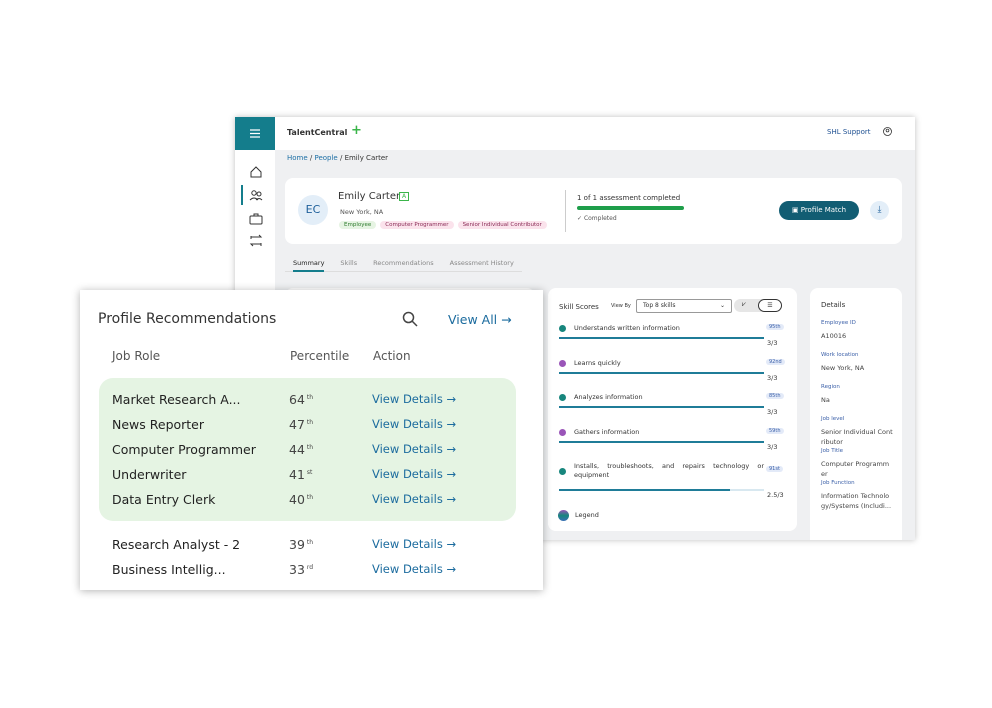 This screenshot has height=708, width=992. What do you see at coordinates (833, 305) in the screenshot?
I see `panel-title: Details` at bounding box center [833, 305].